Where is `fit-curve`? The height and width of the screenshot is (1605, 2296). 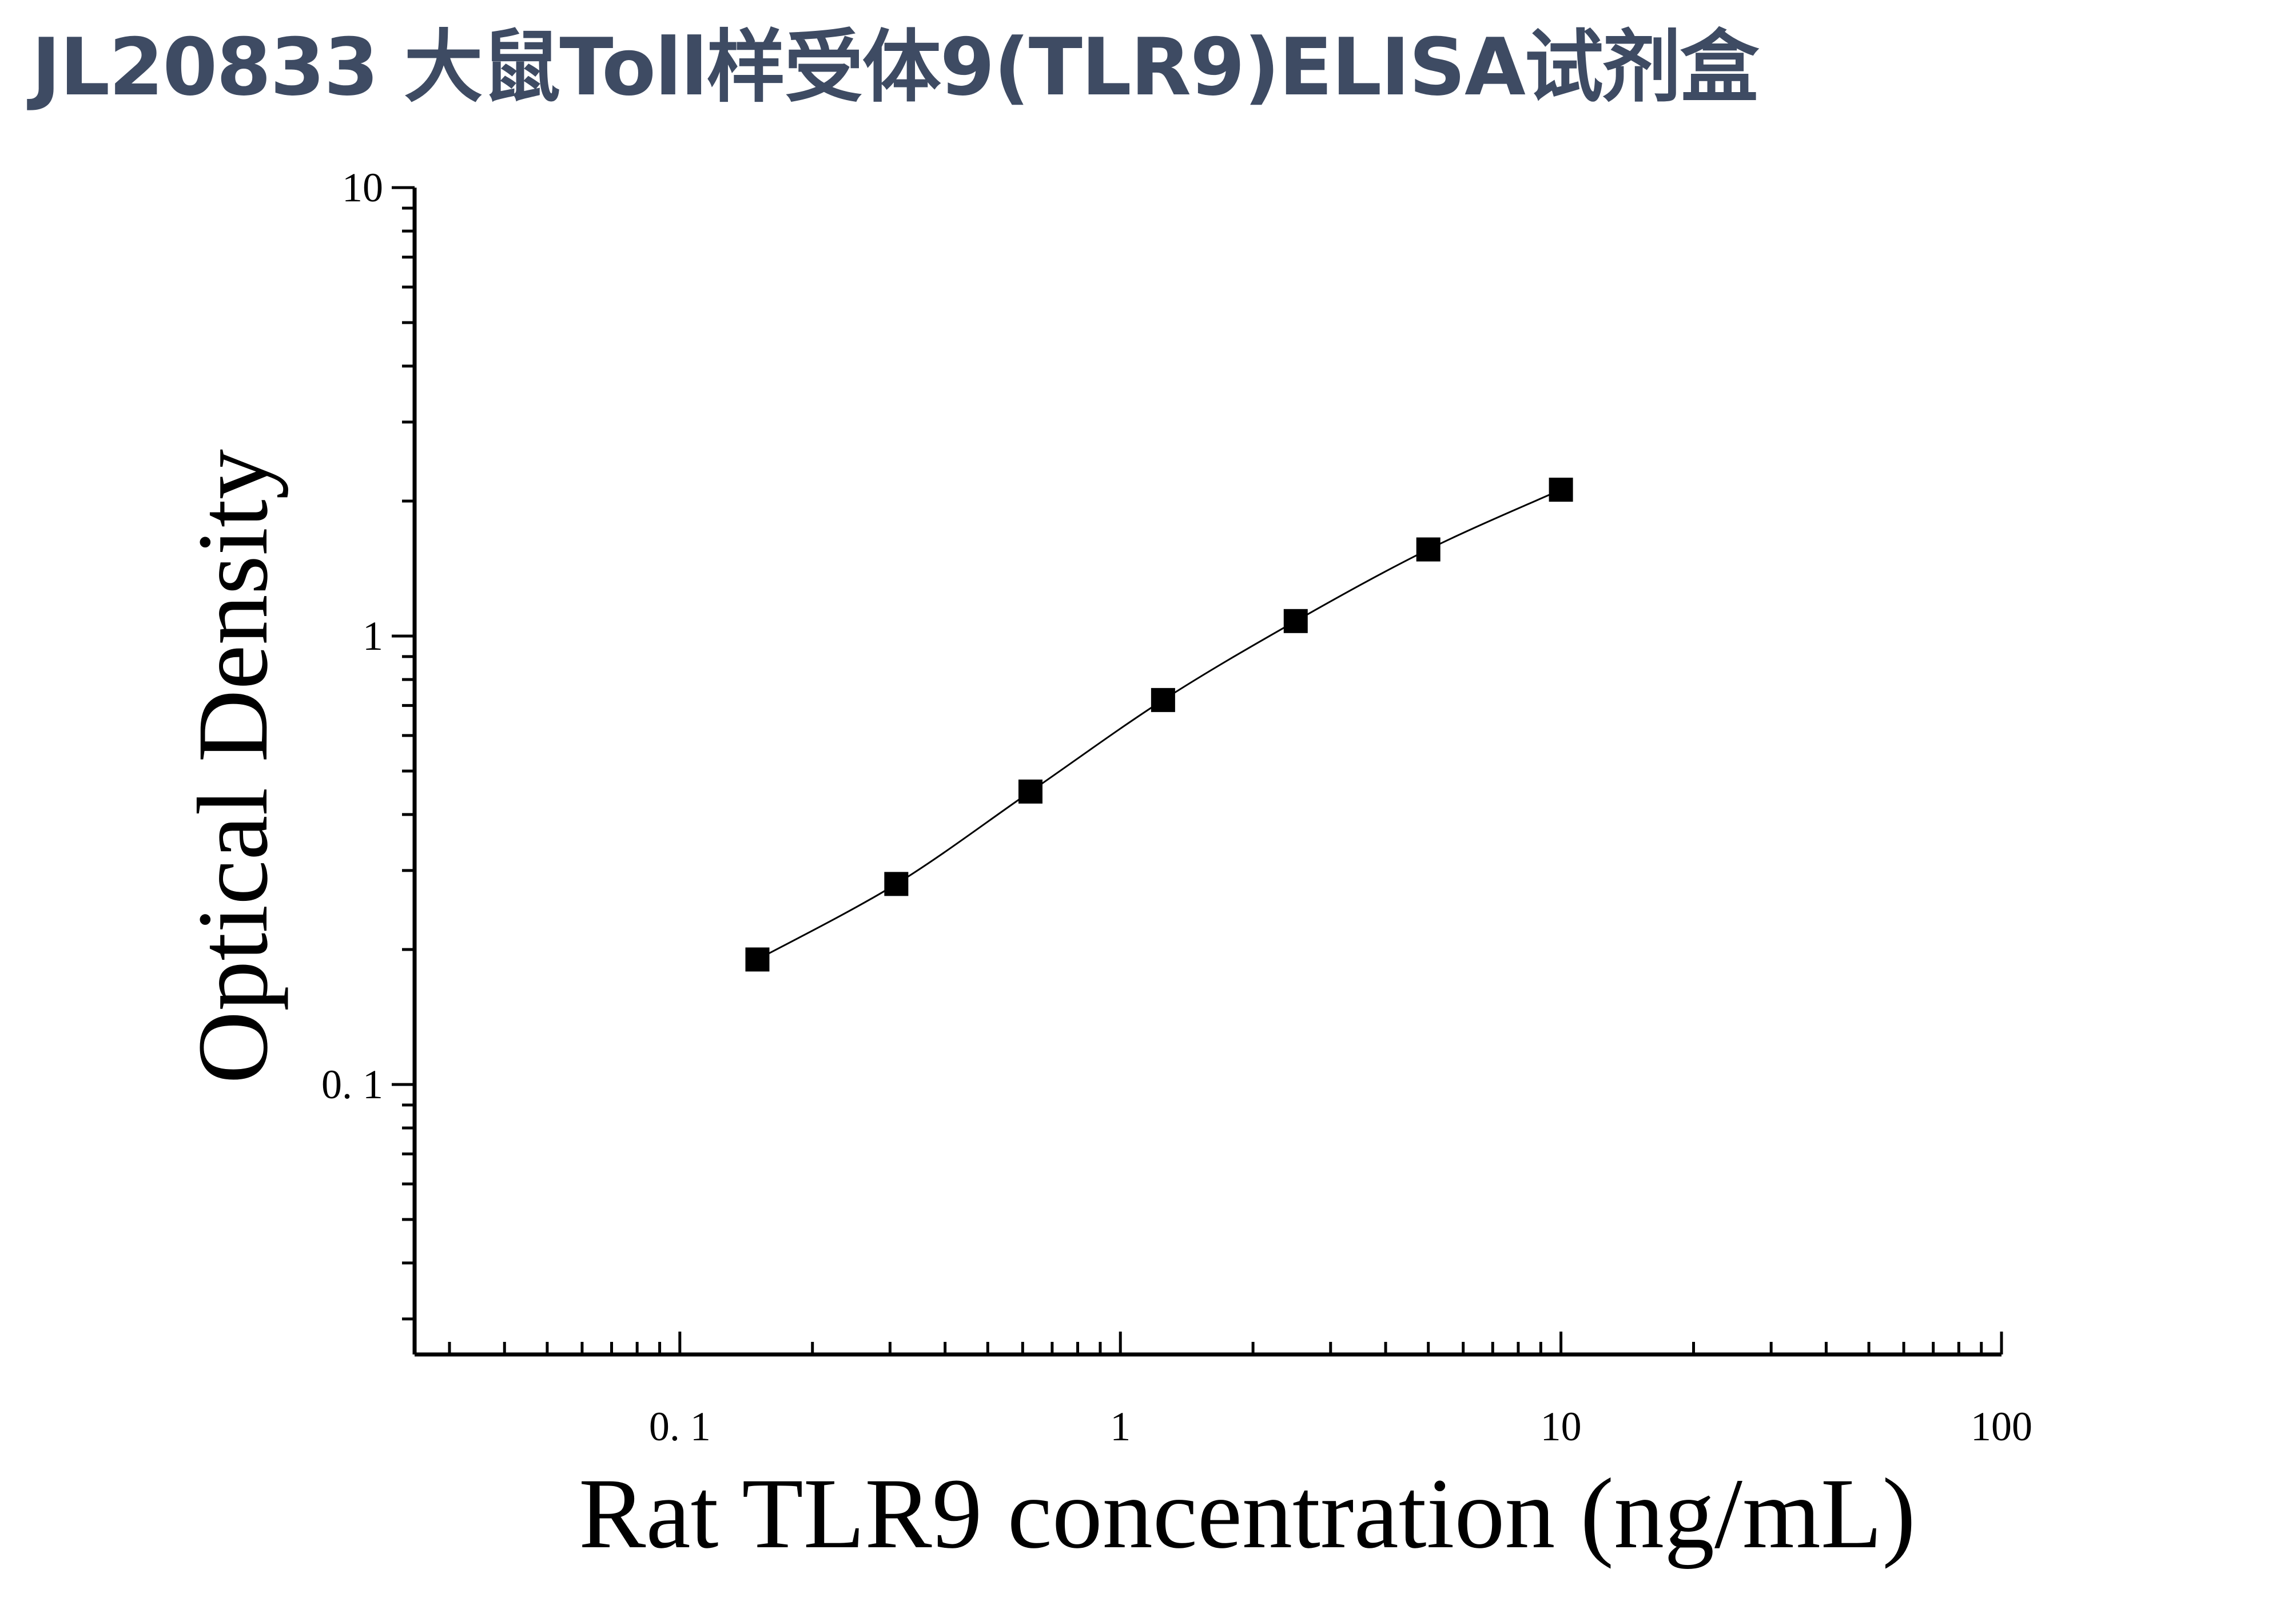 fit-curve is located at coordinates (1159, 724).